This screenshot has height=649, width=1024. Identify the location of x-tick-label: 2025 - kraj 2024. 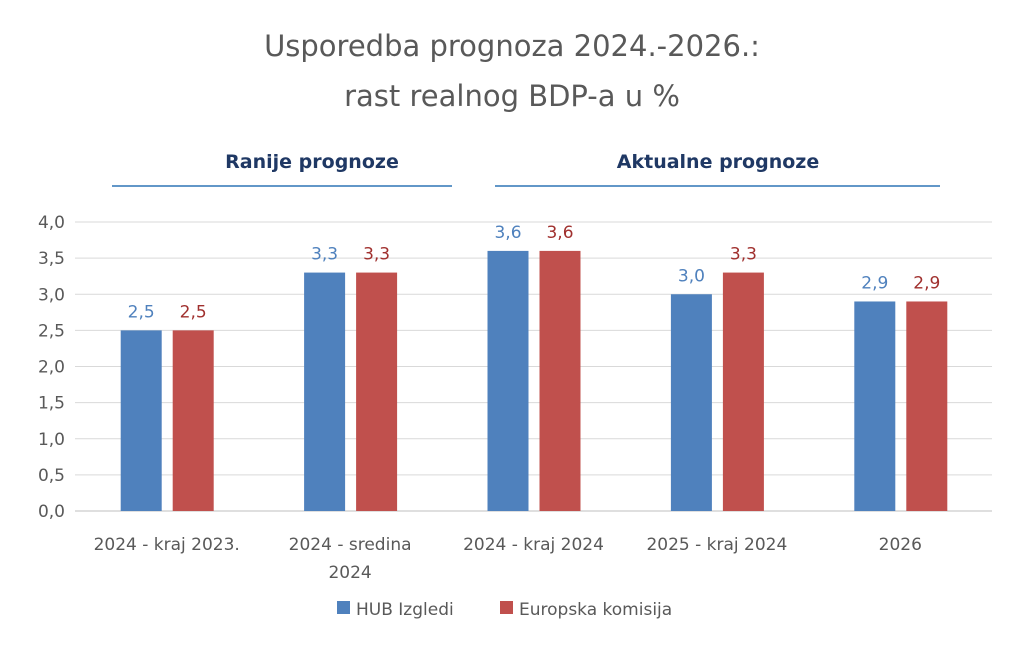
(716, 545).